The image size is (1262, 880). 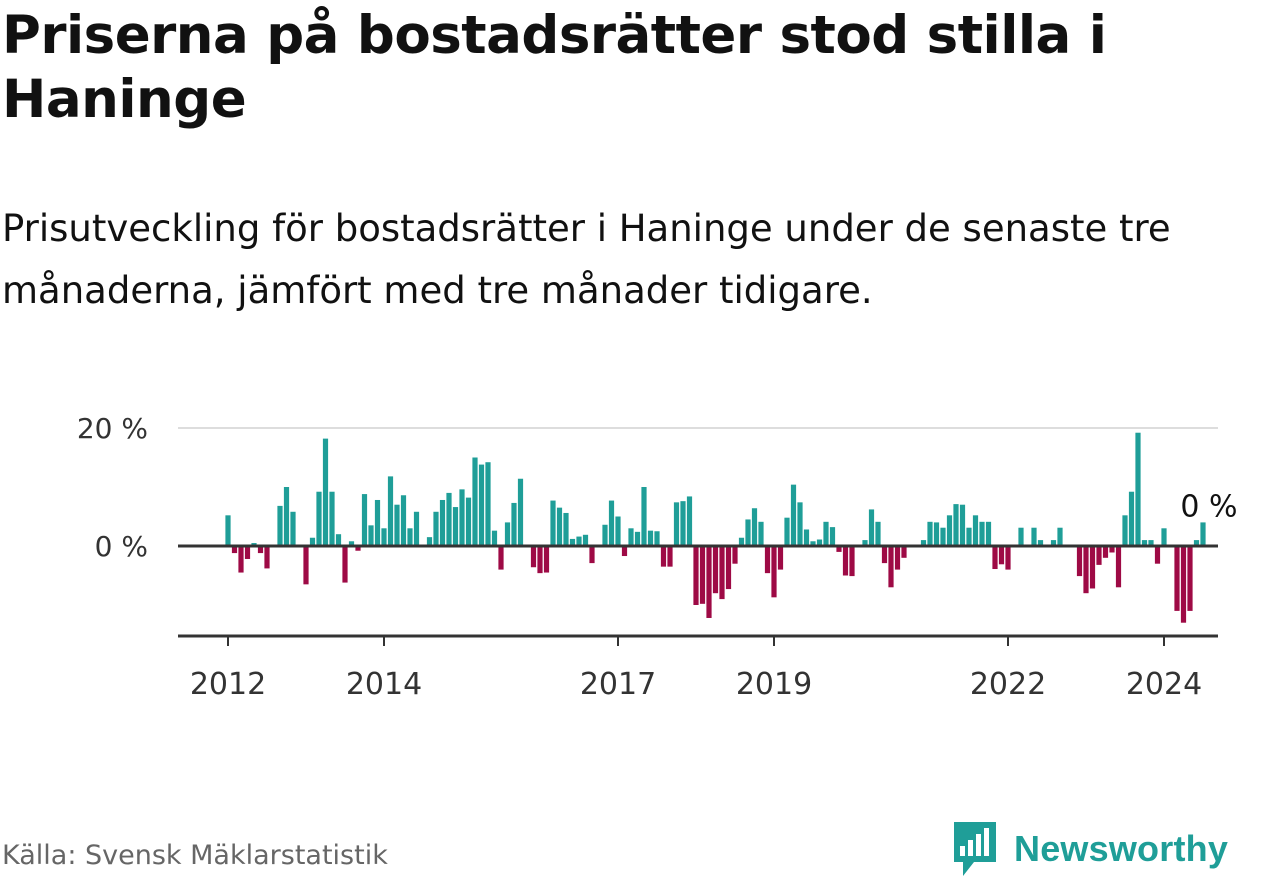 What do you see at coordinates (698, 595) in the screenshot?
I see `axes` at bounding box center [698, 595].